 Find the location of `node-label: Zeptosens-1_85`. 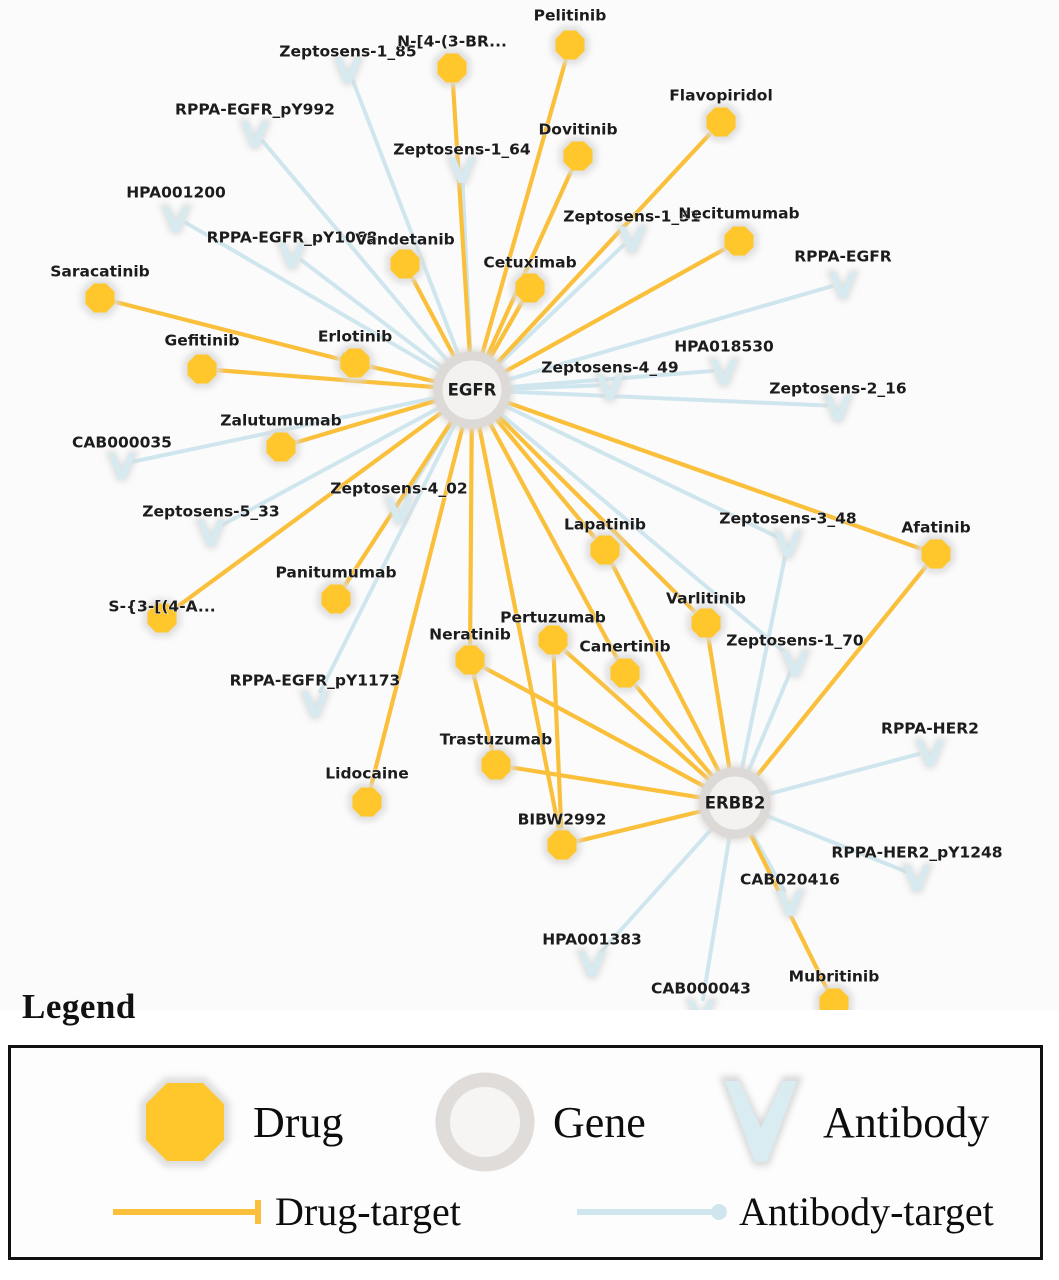

node-label: Zeptosens-1_85 is located at coordinates (347, 52).